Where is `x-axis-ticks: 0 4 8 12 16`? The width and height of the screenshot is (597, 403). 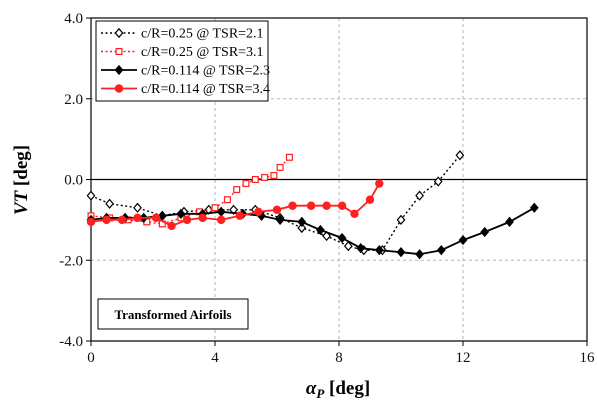
x-axis-ticks: 0 4 8 12 16 is located at coordinates (341, 353).